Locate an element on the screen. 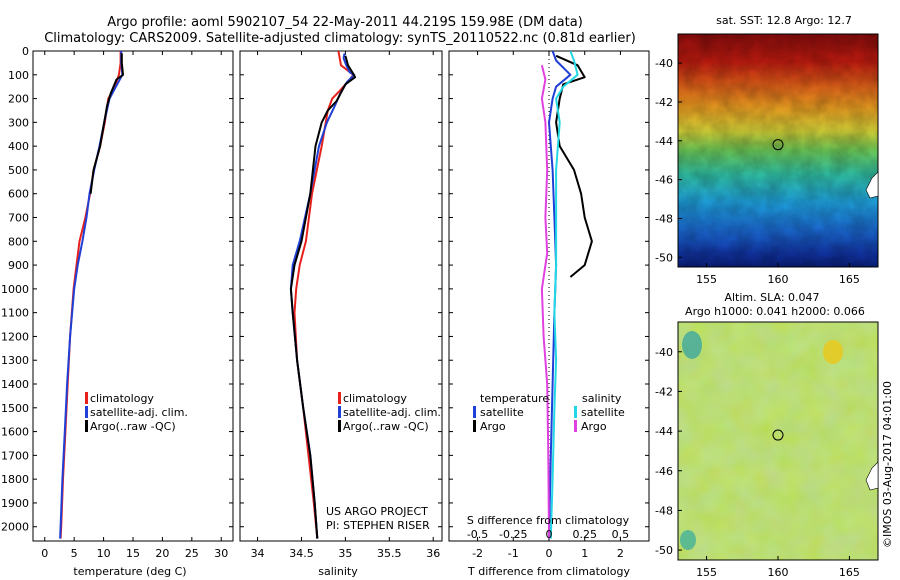 This screenshot has width=900, height=580. x-tick-label: 30 is located at coordinates (221, 553).